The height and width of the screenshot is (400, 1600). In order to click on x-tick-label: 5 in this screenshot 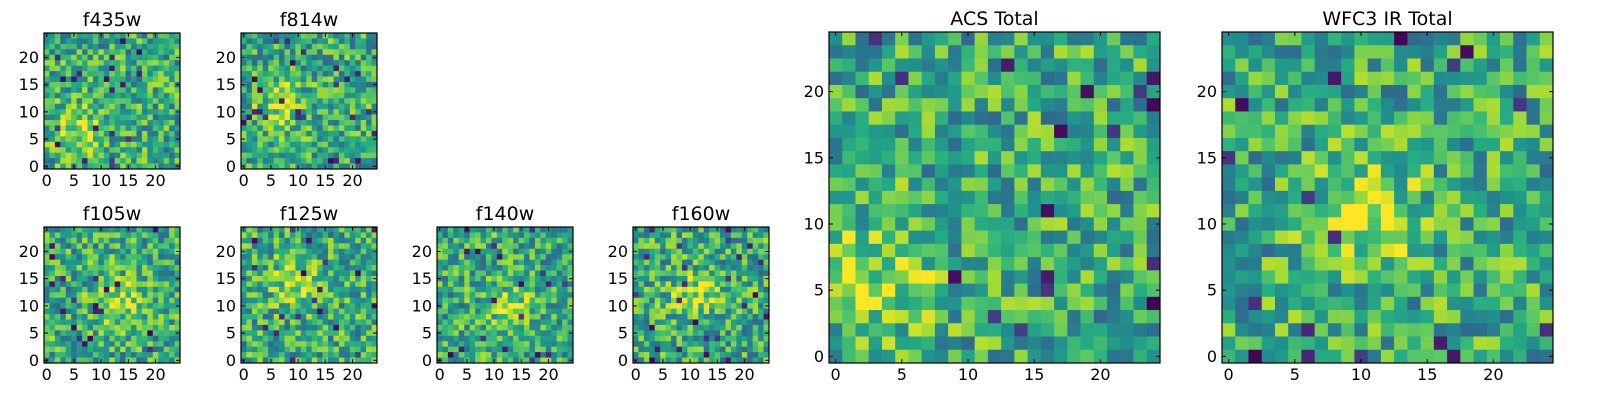, I will do `click(467, 374)`.